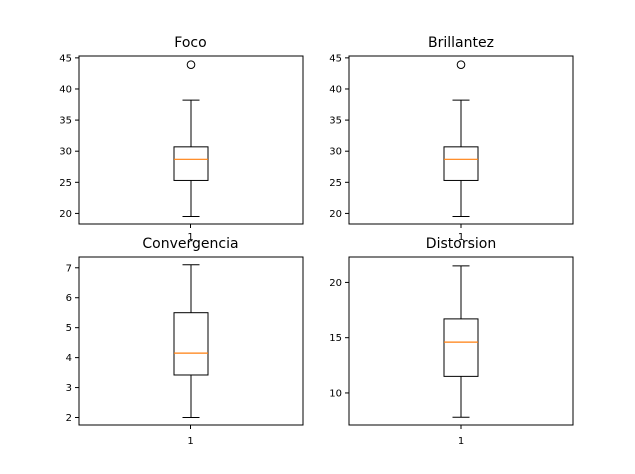  What do you see at coordinates (69, 358) in the screenshot?
I see `y-tick-label: 4` at bounding box center [69, 358].